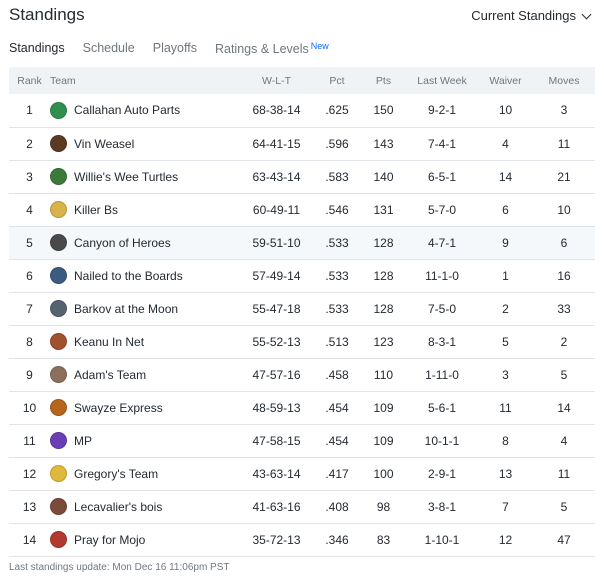 The image size is (604, 587). I want to click on team-link: Killer Bs, so click(145, 209).